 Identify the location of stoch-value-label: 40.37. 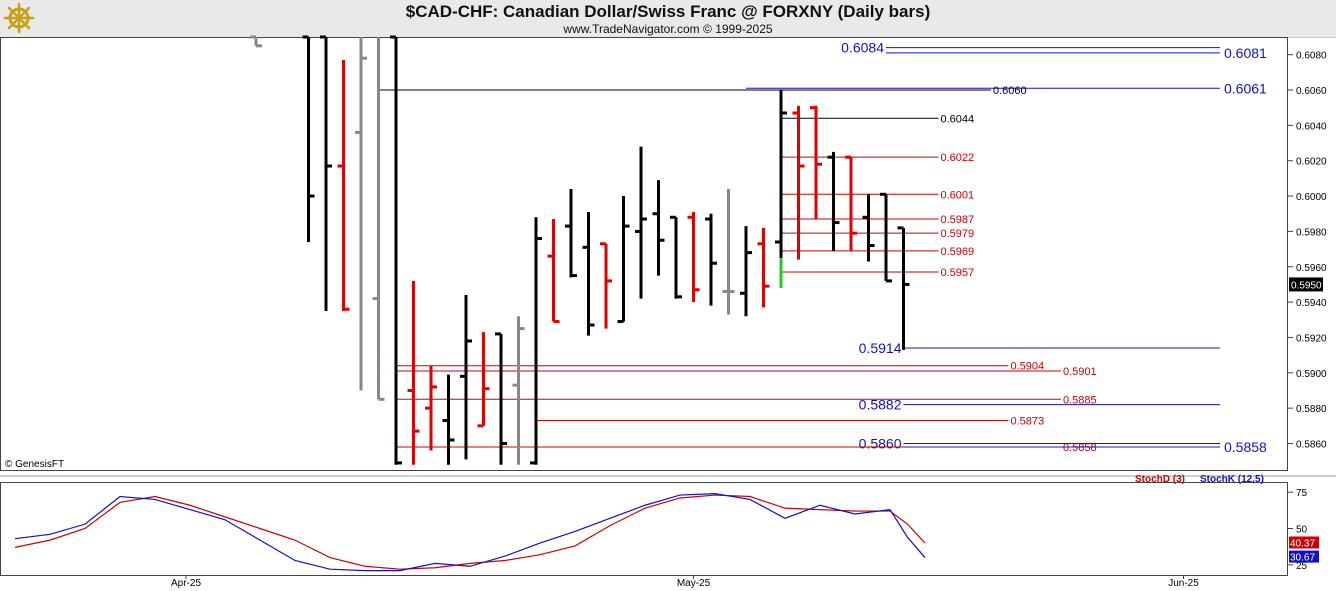
(1302, 543).